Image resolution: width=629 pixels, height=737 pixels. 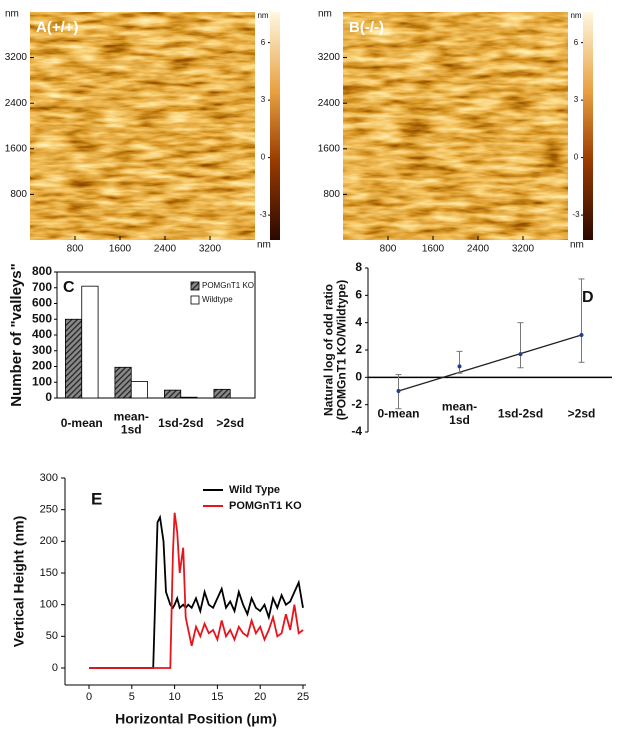 I want to click on y-tick-label: 700, so click(x=42, y=287).